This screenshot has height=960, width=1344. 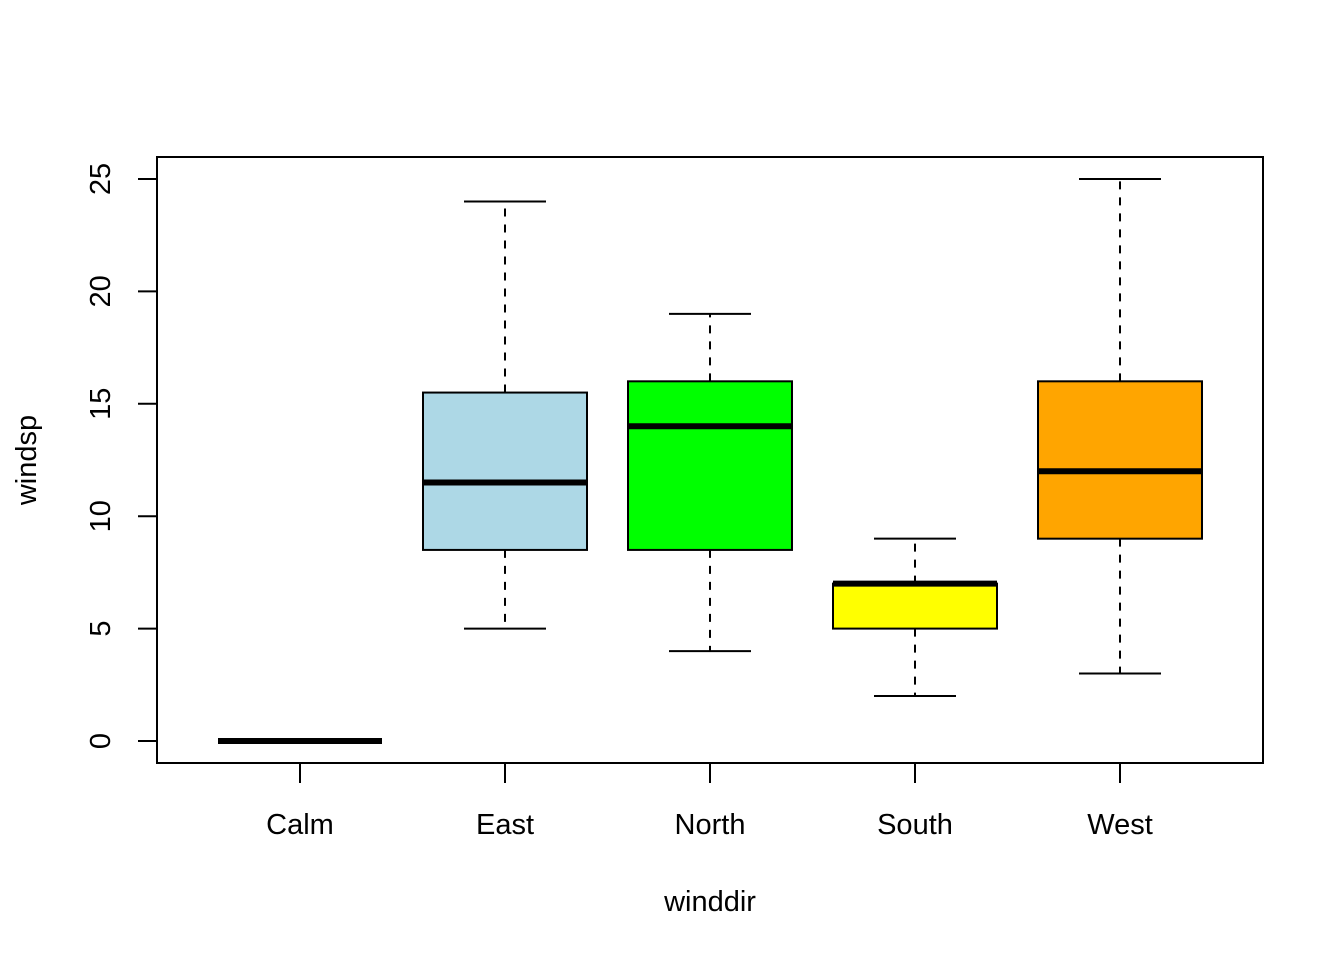 I want to click on y-axis: 0 5 10 15 20 25, so click(x=121, y=456).